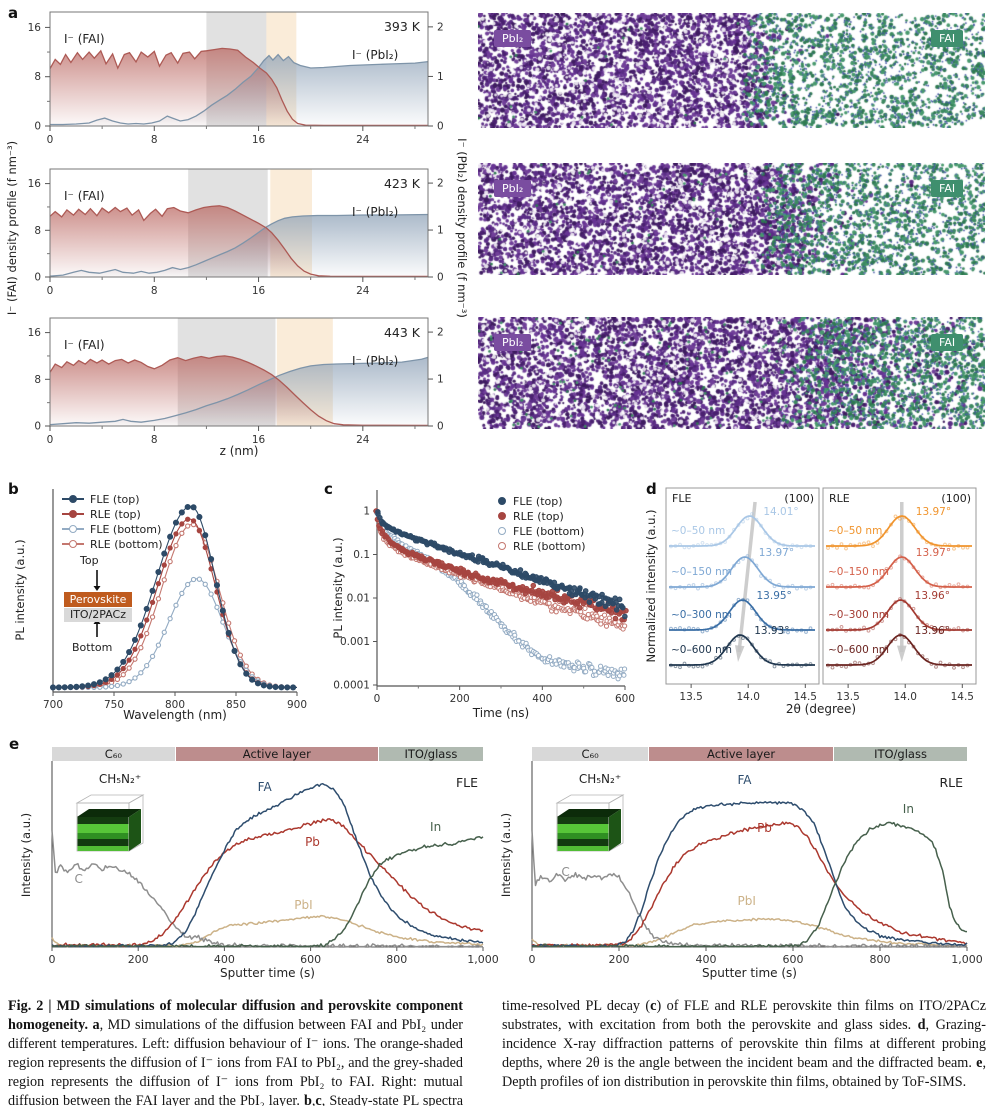 The height and width of the screenshot is (1106, 992). I want to click on tick-label: 750, so click(114, 705).